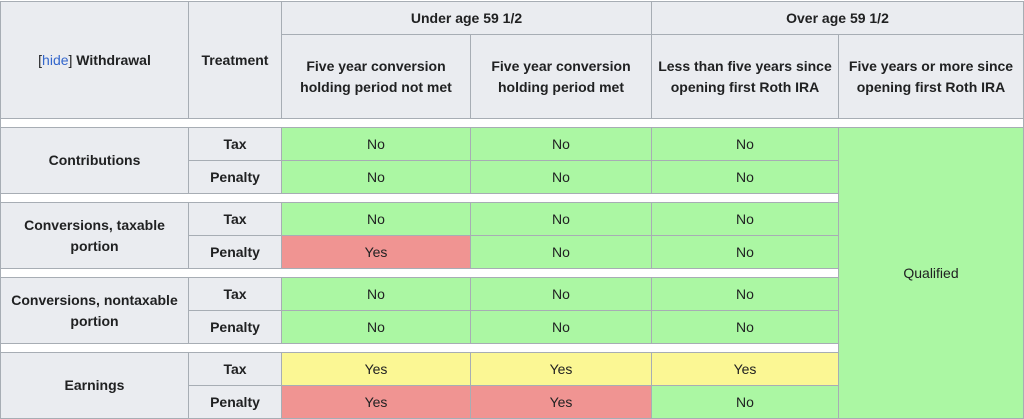  I want to click on hide-close-bracket: ], so click(70, 59).